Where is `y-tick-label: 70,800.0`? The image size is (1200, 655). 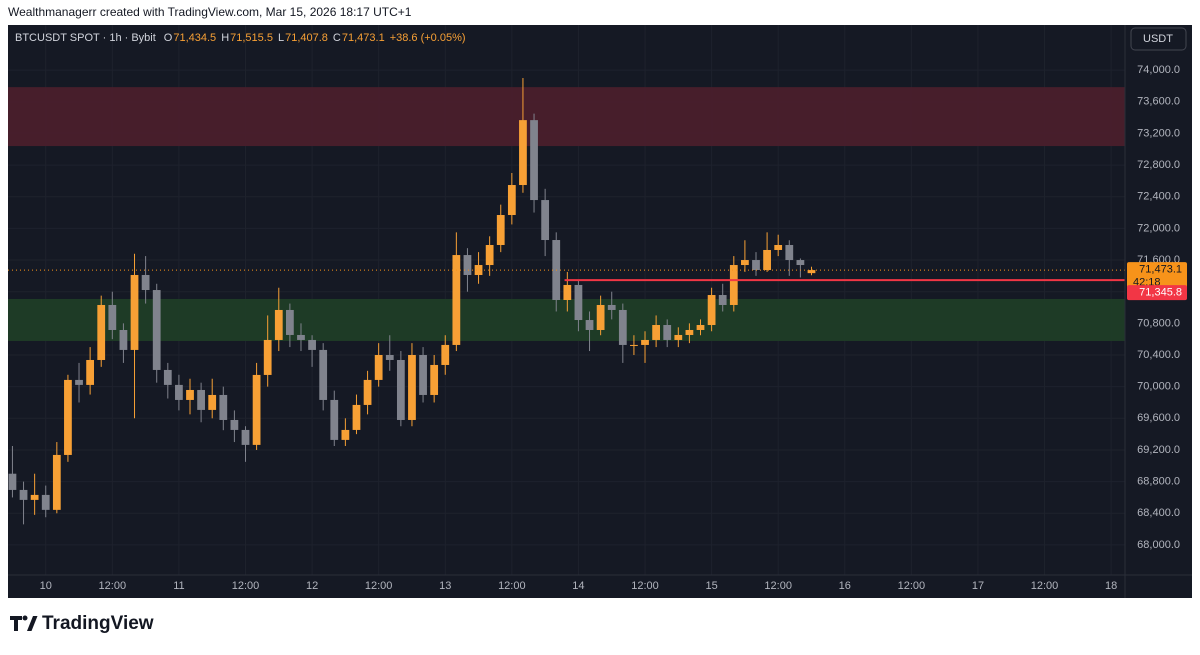 y-tick-label: 70,800.0 is located at coordinates (1158, 323).